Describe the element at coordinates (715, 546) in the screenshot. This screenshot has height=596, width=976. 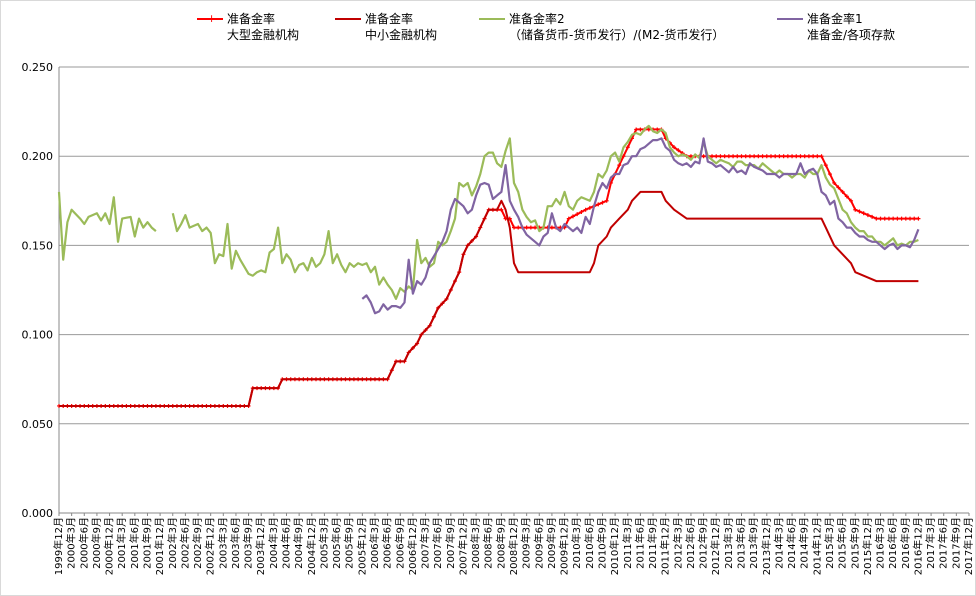
I see `x-tick-label: 2012年12月` at that location.